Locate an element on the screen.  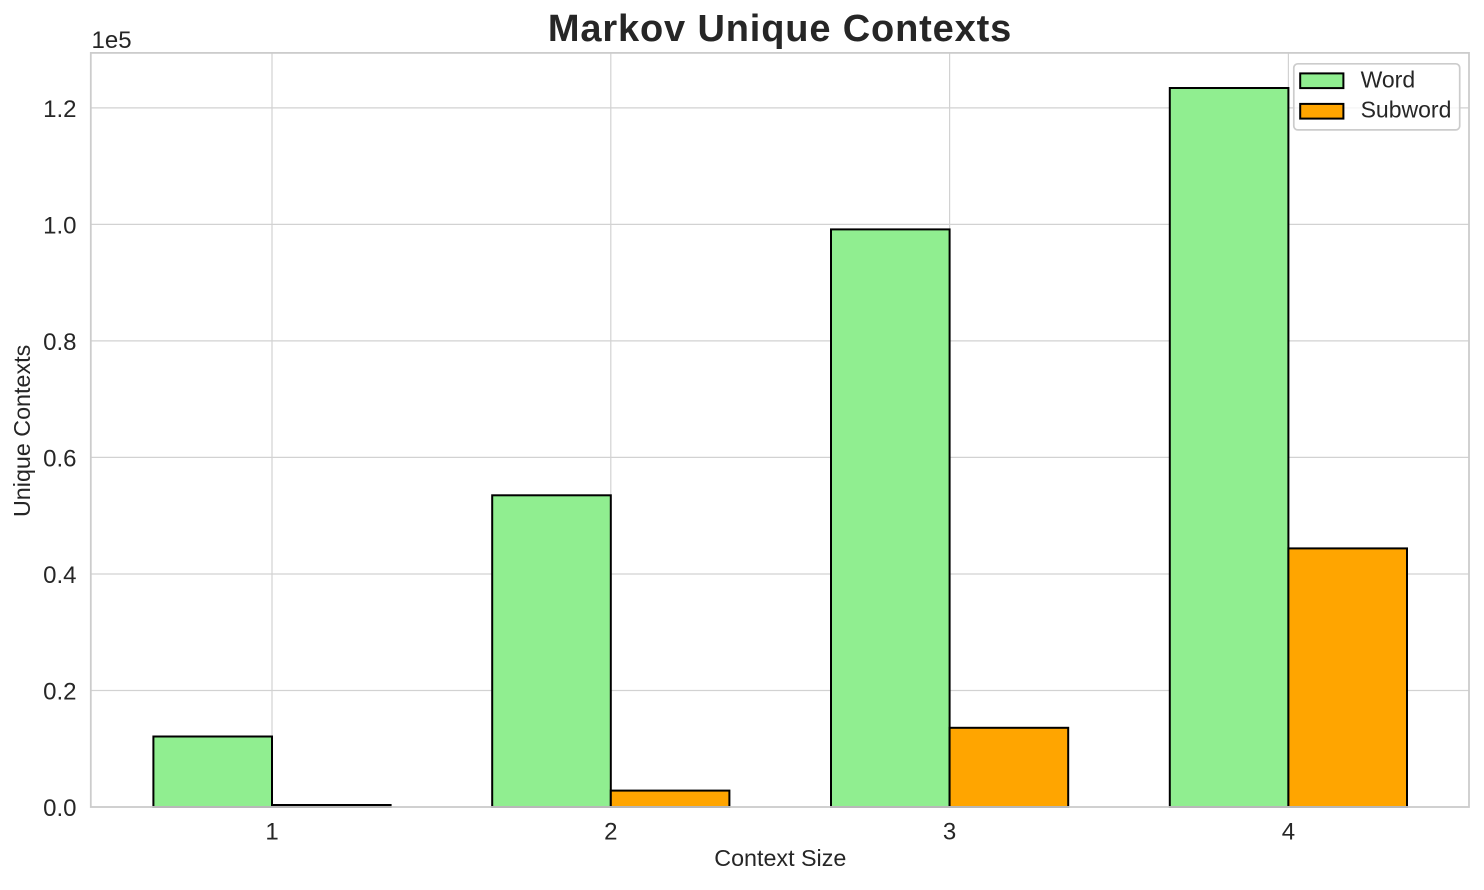
svg-text: Markov Unique Contexts is located at coordinates (780, 29).